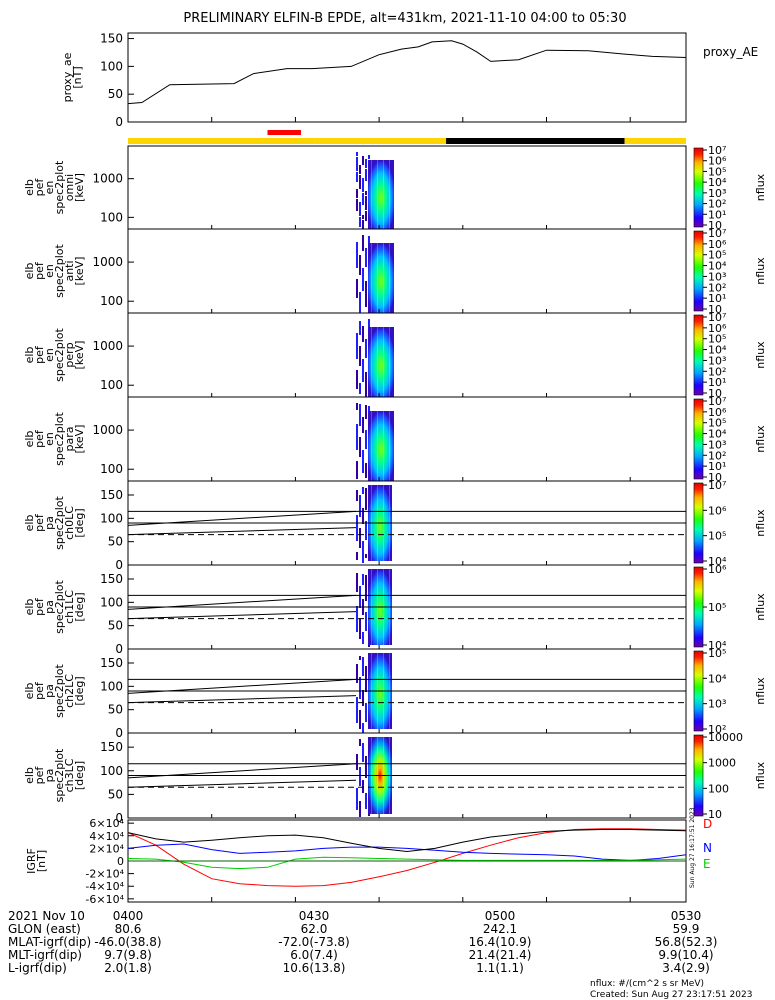 This screenshot has width=775, height=1000. What do you see at coordinates (59, 691) in the screenshot?
I see `ylabel-line: spec2plot` at bounding box center [59, 691].